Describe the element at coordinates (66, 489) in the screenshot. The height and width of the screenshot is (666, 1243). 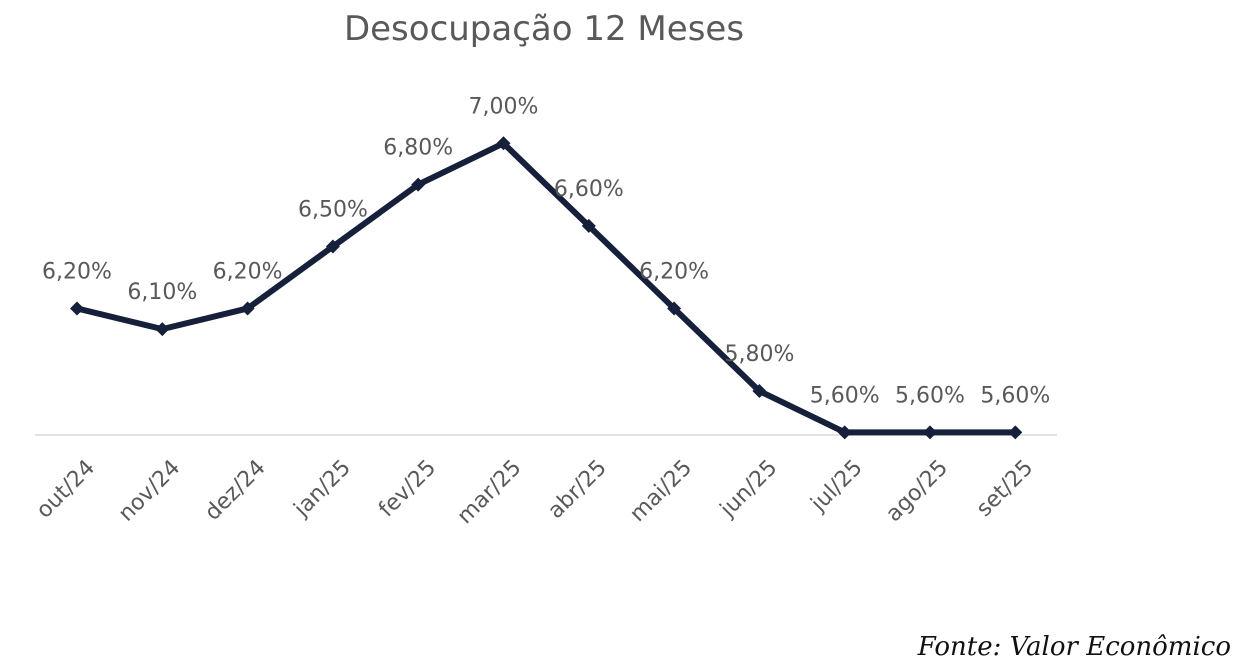
I see `x-tick-label: out/24` at that location.